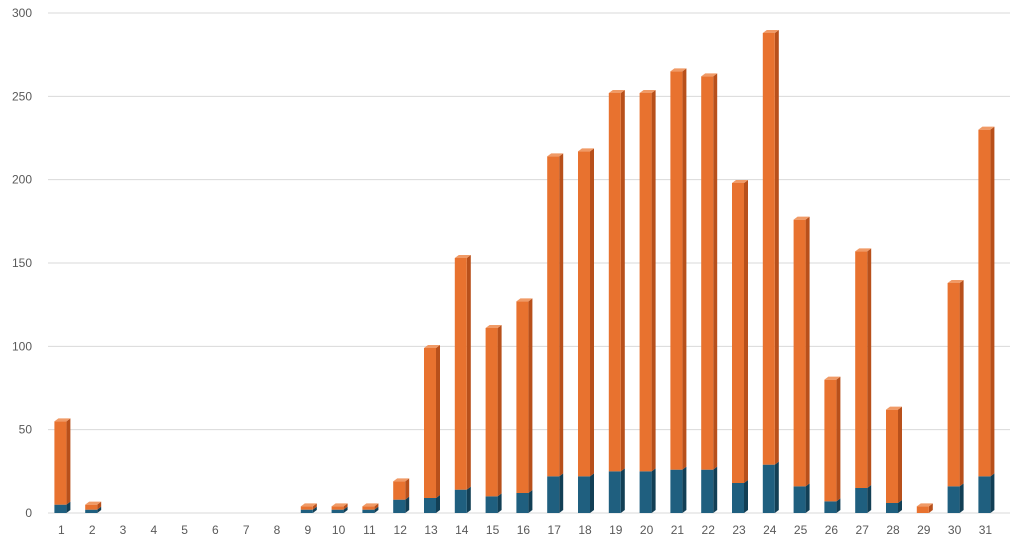 The height and width of the screenshot is (547, 1024). What do you see at coordinates (553, 494) in the screenshot?
I see `bar-lower-17-front` at bounding box center [553, 494].